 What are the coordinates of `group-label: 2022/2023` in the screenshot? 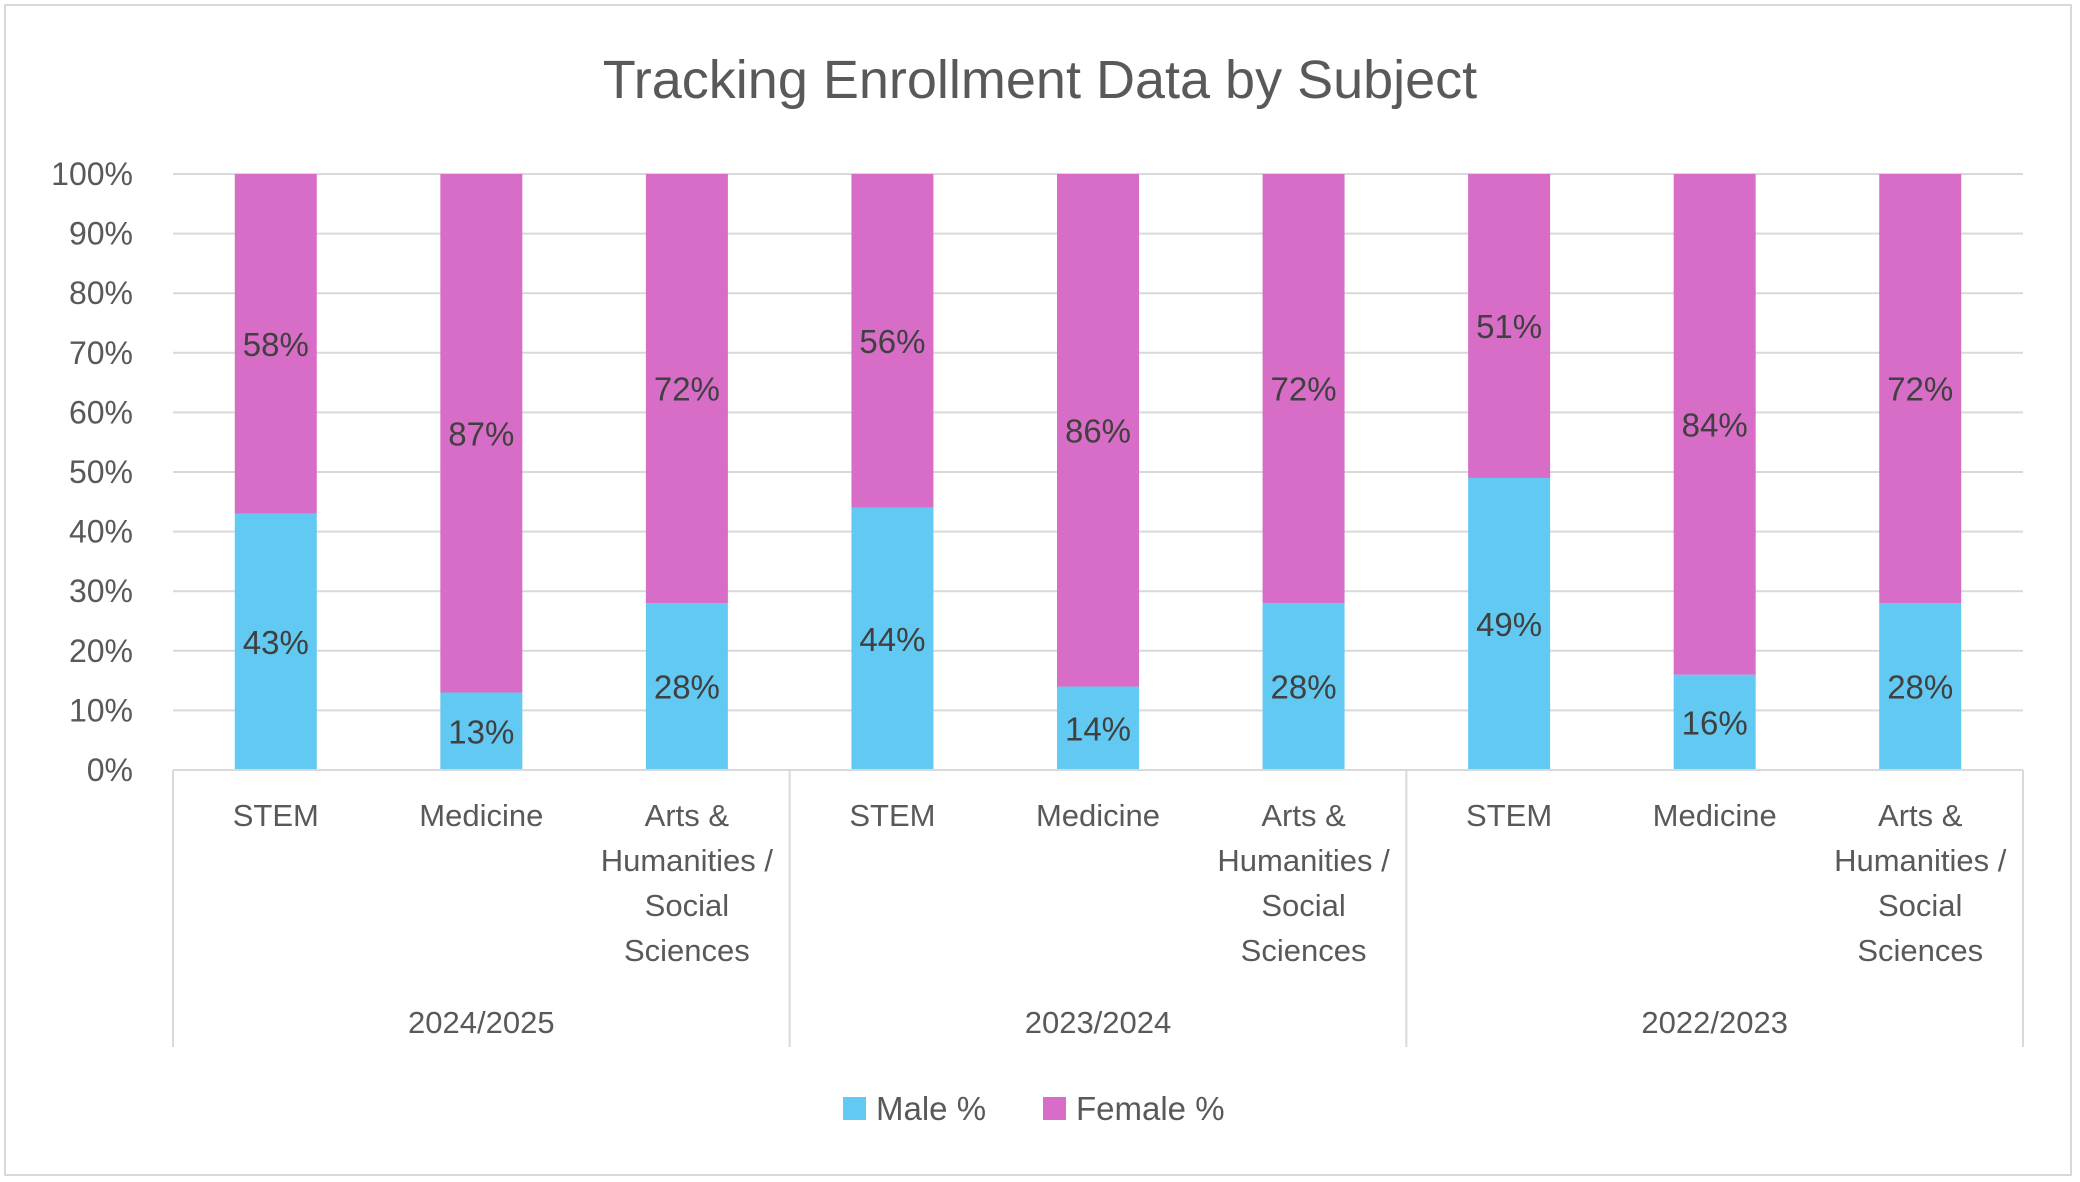 It's located at (1714, 1022).